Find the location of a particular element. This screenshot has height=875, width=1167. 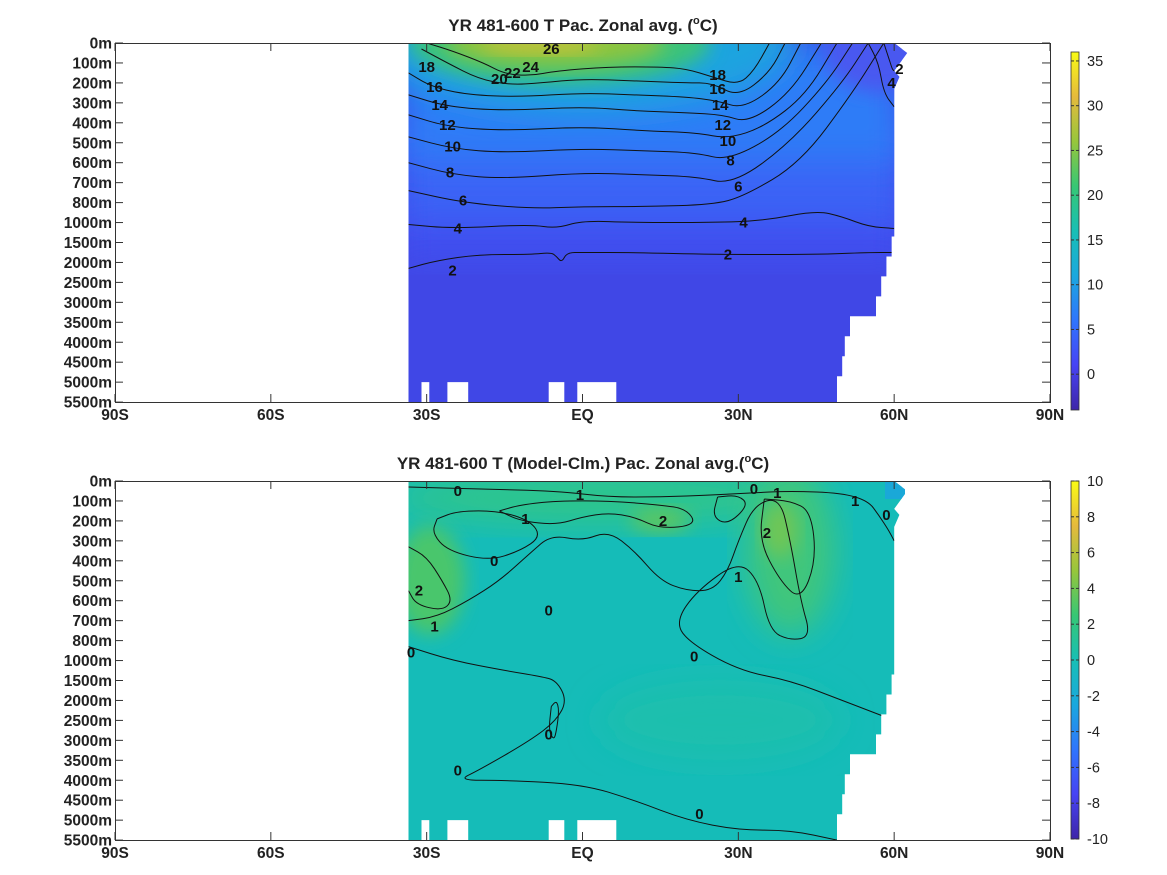

colorbar-tick-label: -10 is located at coordinates (1097, 840).